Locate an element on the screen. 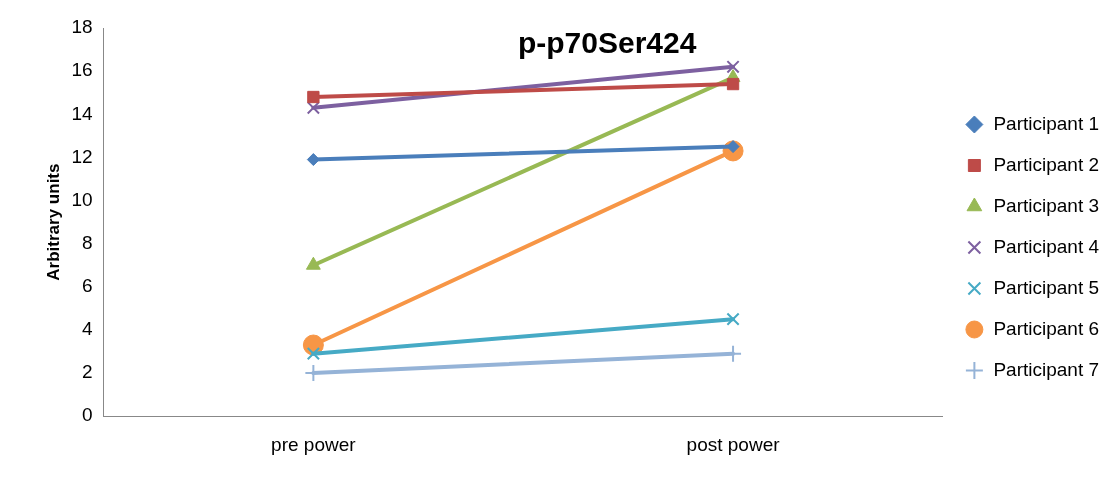 The image size is (1119, 477). legend-label: Participant 6 is located at coordinates (1046, 328).